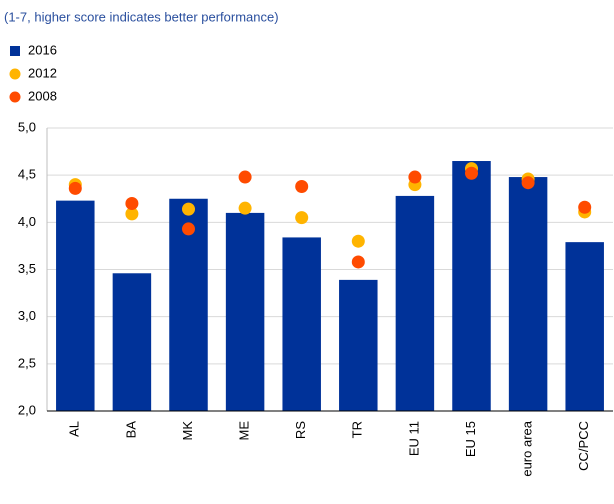 The width and height of the screenshot is (614, 504). I want to click on y-tick-label: 2,0, so click(27, 409).